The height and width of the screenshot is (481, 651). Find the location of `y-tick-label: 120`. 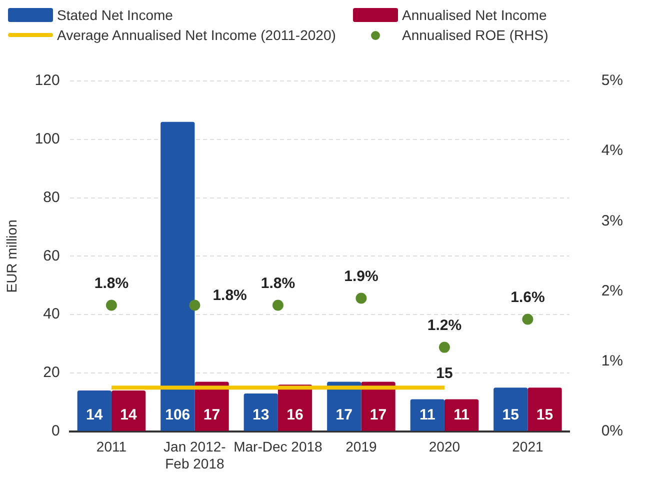

y-tick-label: 120 is located at coordinates (47, 81).